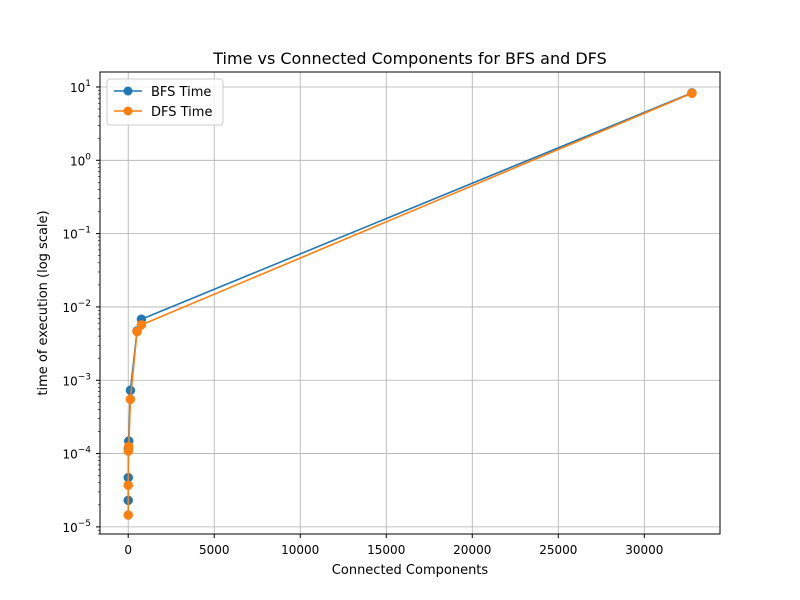 The image size is (800, 600). I want to click on legend-items: BFS Time DFS Time, so click(163, 102).